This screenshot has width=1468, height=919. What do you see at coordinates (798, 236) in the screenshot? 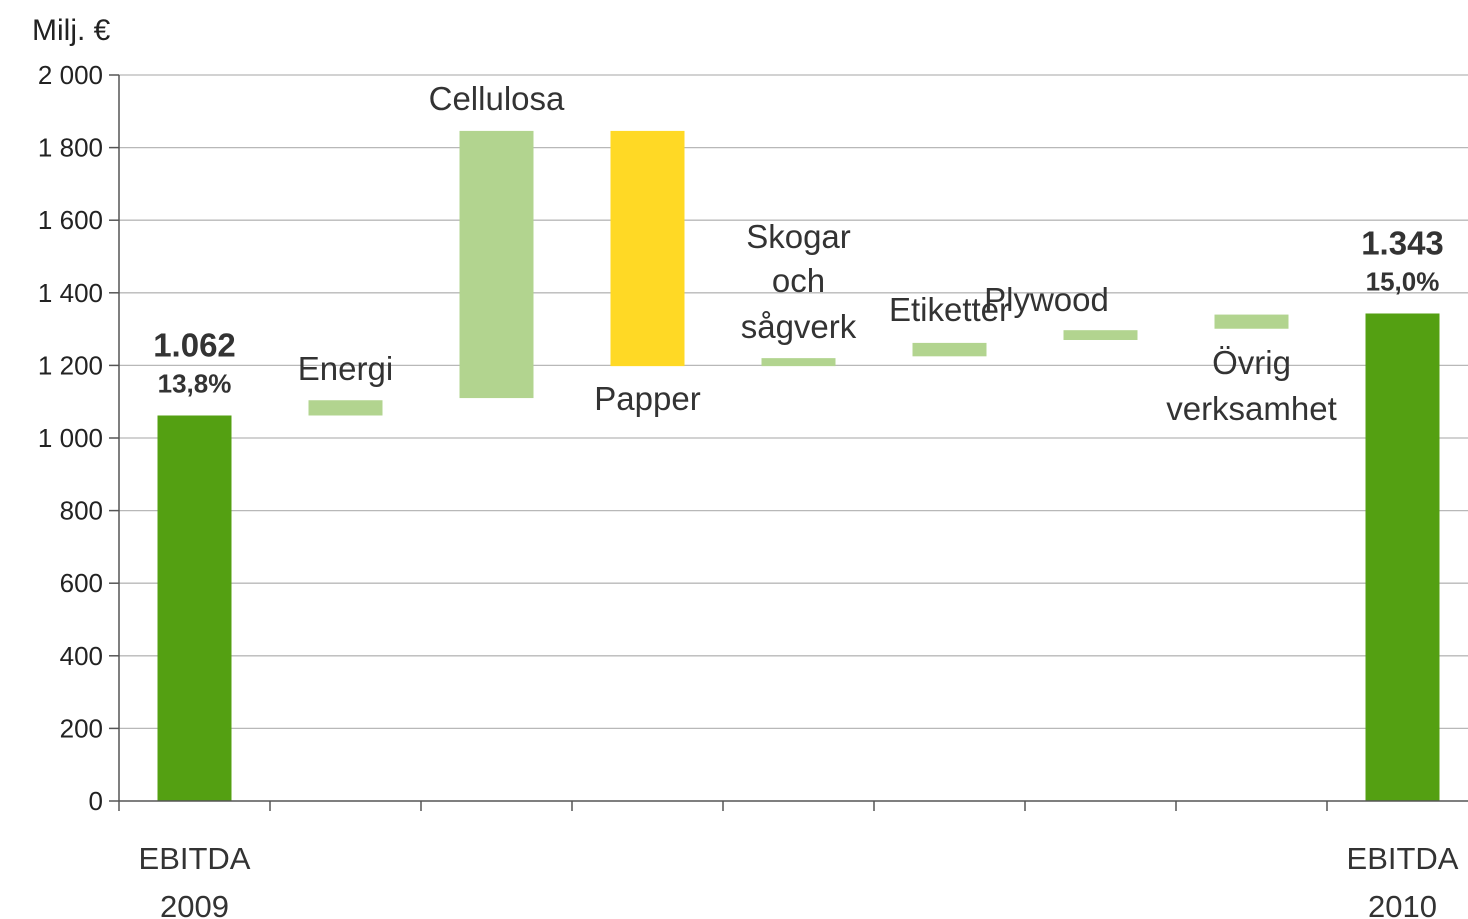
I see `segment-label: Skogar` at bounding box center [798, 236].